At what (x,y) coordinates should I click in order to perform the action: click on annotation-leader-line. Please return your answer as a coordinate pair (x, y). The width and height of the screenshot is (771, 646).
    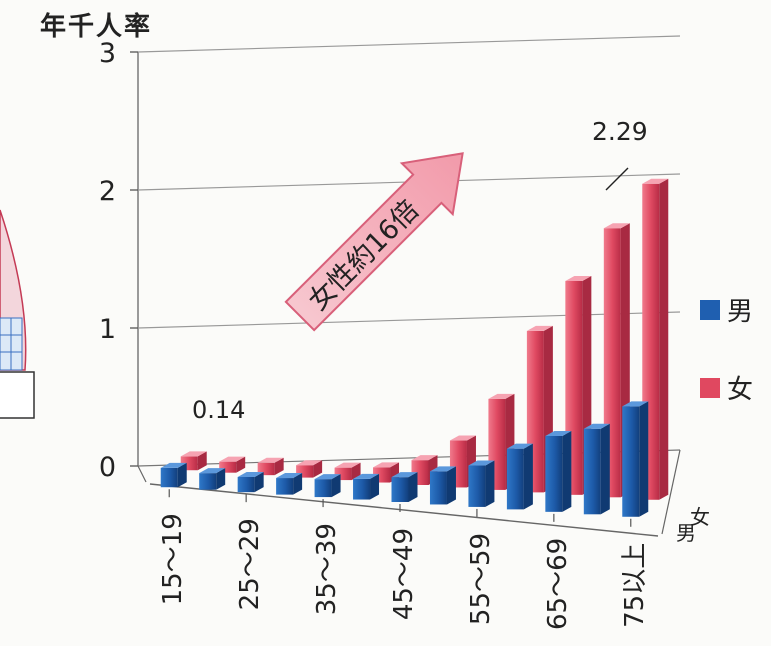
    Looking at the image, I should click on (617, 179).